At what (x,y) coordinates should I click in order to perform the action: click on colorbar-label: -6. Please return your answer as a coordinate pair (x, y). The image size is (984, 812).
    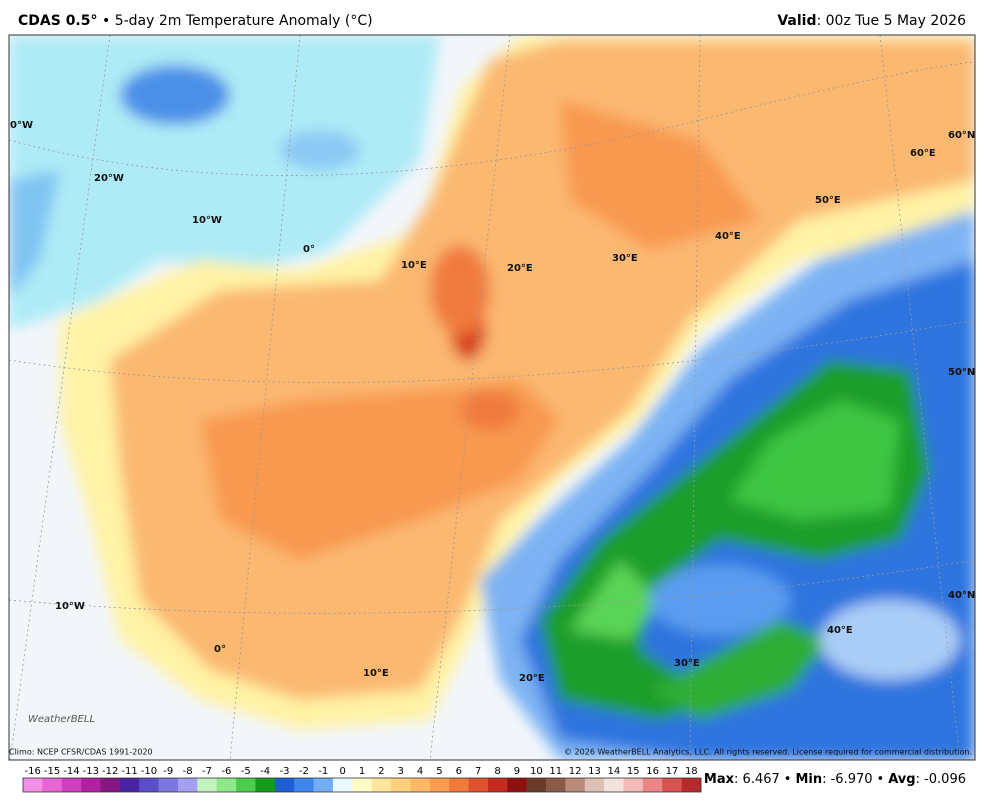
    Looking at the image, I should click on (226, 771).